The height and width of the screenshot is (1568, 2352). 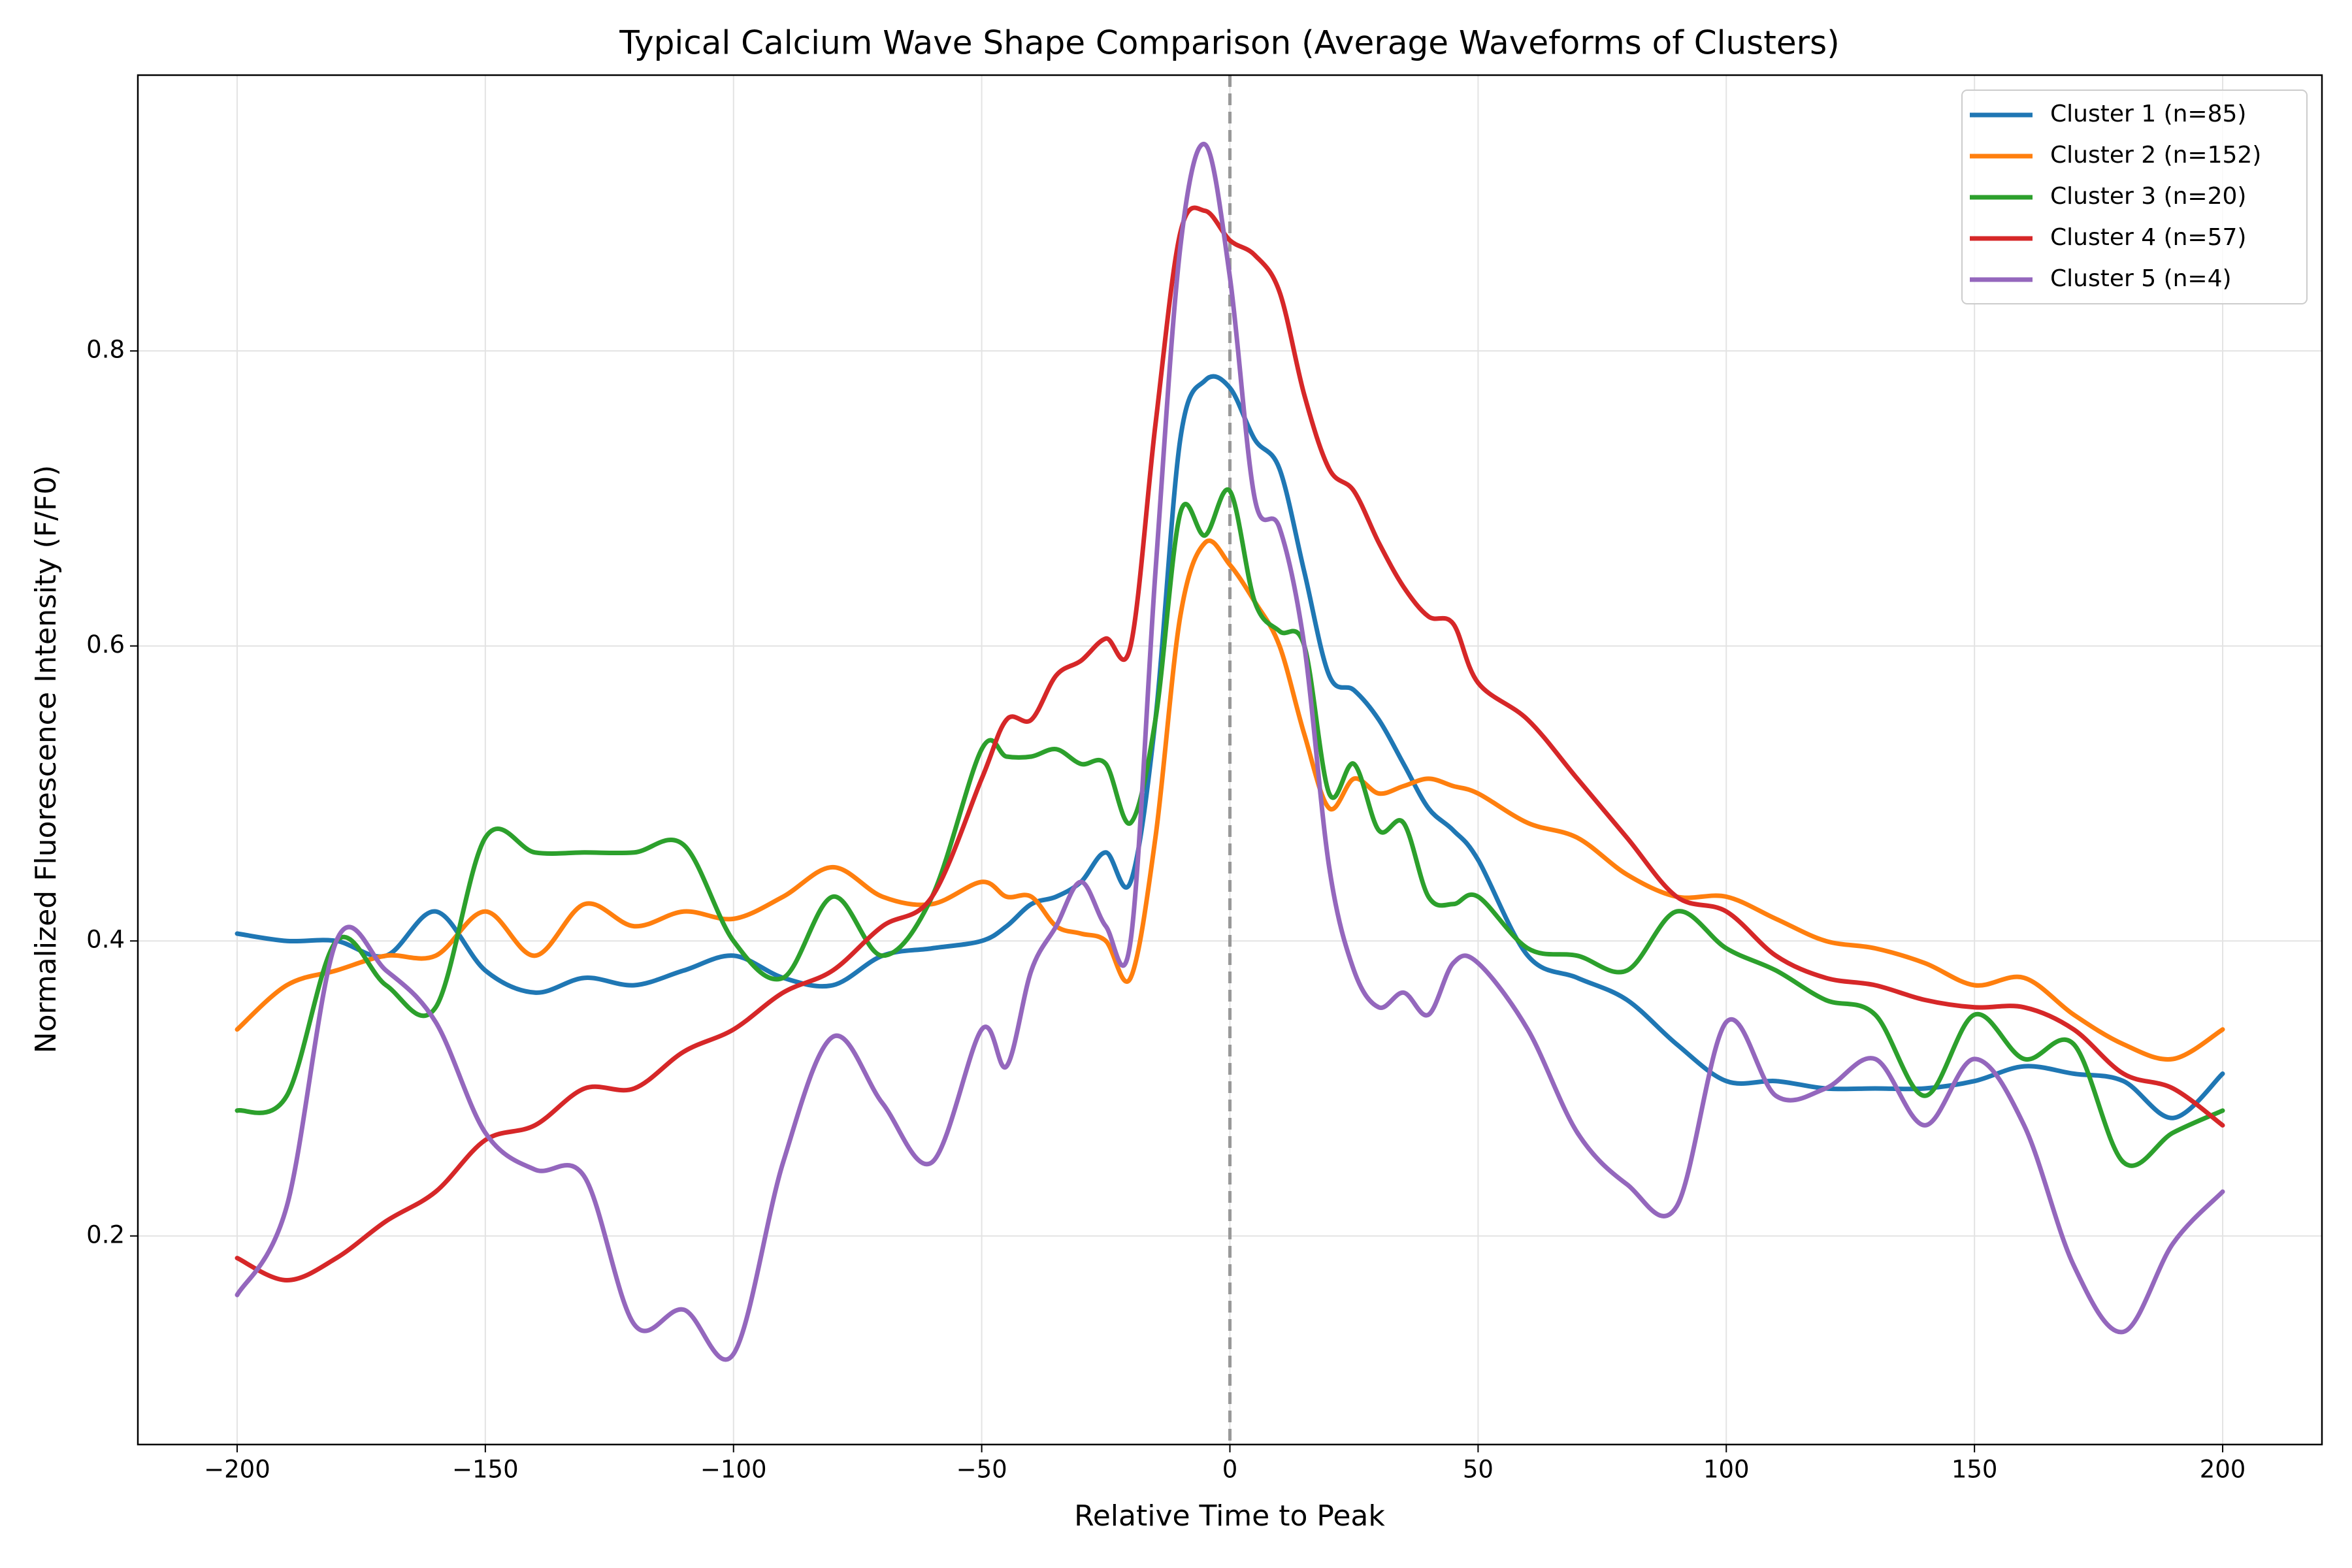 What do you see at coordinates (2148, 196) in the screenshot?
I see `legend-label: Cluster 3 (n=20)` at bounding box center [2148, 196].